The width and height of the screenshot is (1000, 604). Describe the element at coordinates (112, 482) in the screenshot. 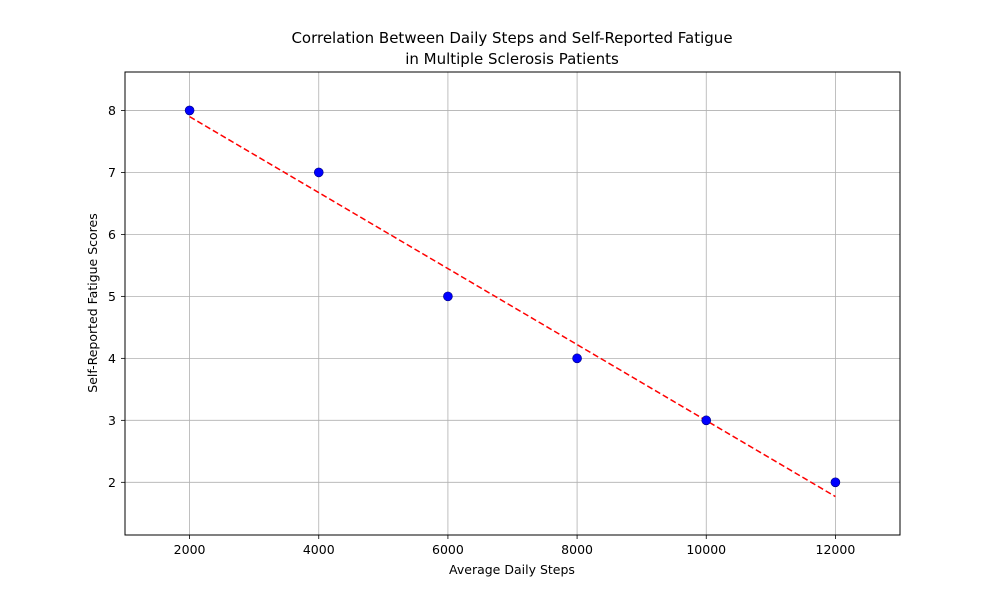

I see `y-tick-label: 2` at that location.